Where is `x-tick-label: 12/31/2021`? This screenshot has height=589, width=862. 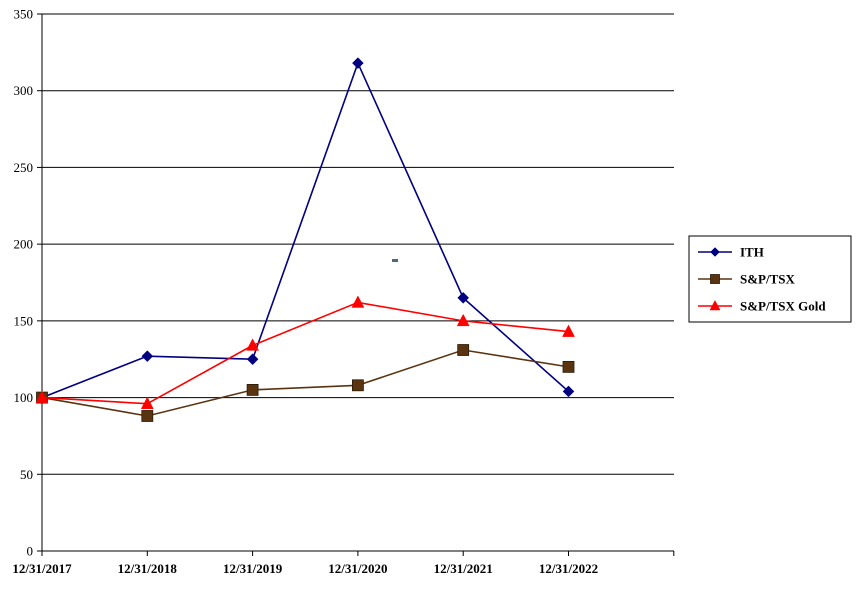 x-tick-label: 12/31/2021 is located at coordinates (463, 568).